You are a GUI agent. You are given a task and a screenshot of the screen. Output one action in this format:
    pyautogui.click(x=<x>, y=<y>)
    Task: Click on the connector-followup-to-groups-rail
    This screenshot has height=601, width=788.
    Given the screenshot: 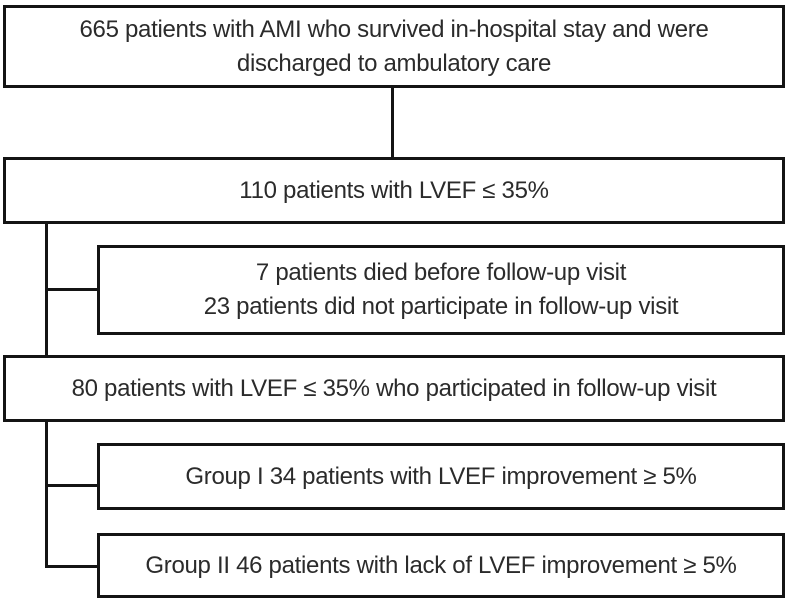 What is the action you would take?
    pyautogui.click(x=46, y=494)
    